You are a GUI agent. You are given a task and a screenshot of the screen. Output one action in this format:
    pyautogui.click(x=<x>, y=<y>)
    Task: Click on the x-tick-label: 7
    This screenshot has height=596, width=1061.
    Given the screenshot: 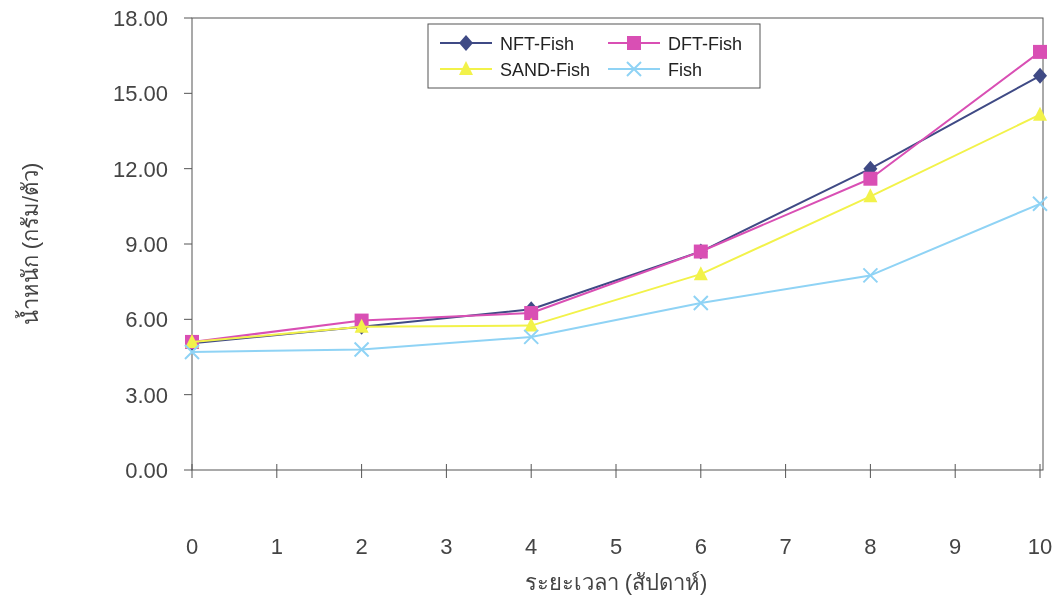 What is the action you would take?
    pyautogui.click(x=785, y=546)
    